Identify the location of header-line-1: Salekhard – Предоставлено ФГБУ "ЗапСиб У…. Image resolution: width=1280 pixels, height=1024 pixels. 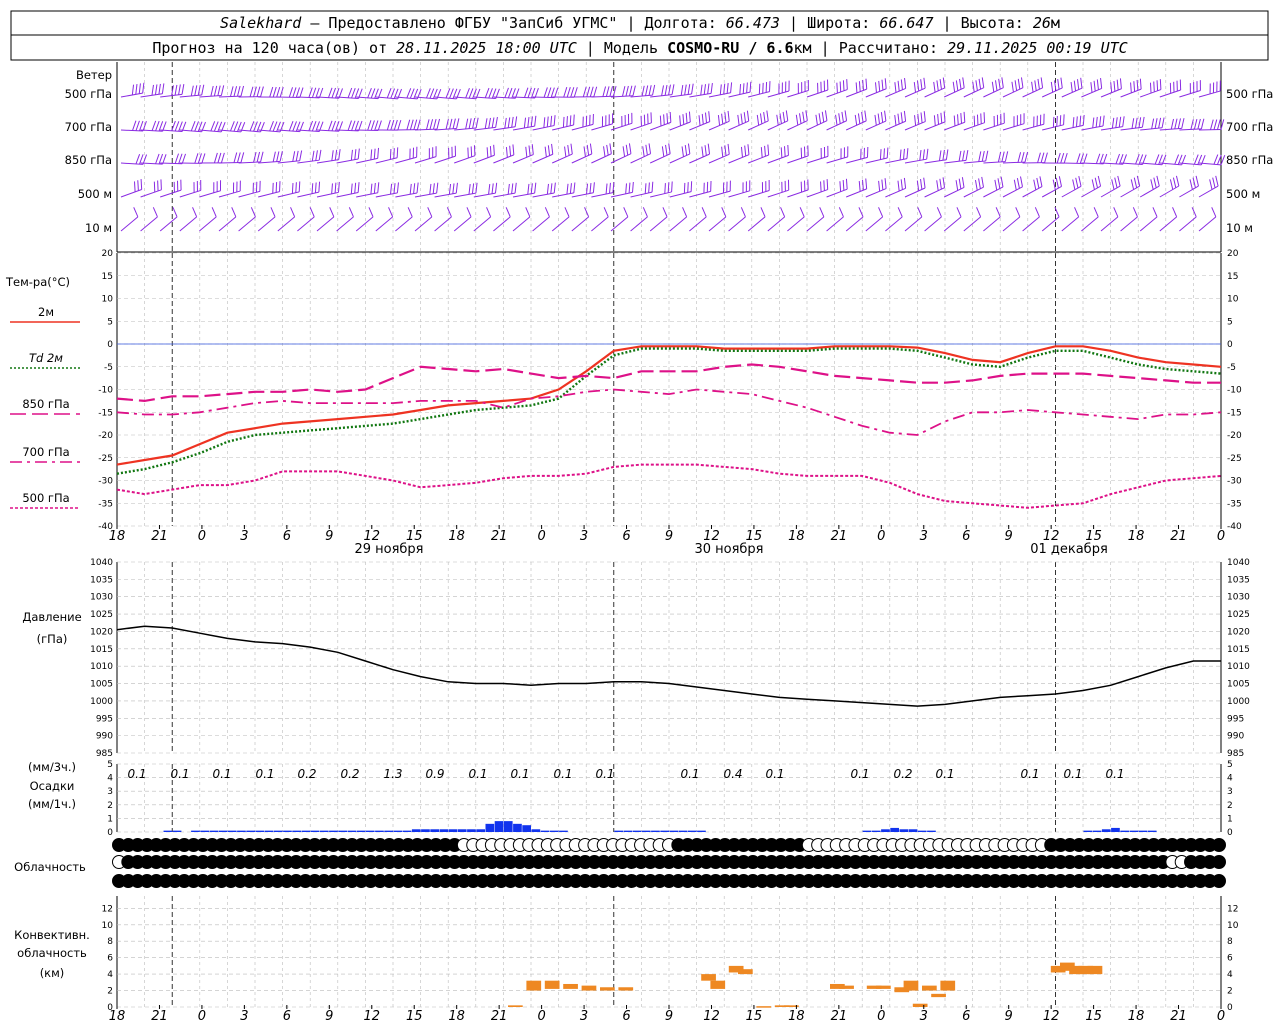
(640, 23).